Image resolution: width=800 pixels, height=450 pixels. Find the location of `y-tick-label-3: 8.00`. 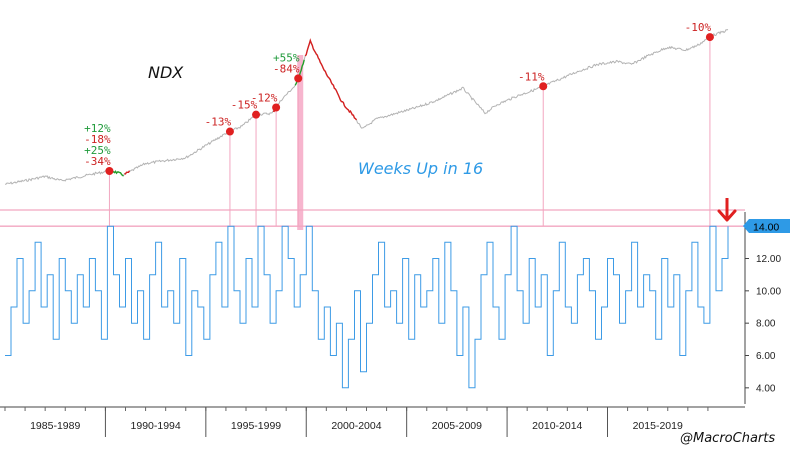

y-tick-label-3: 8.00 is located at coordinates (766, 324).